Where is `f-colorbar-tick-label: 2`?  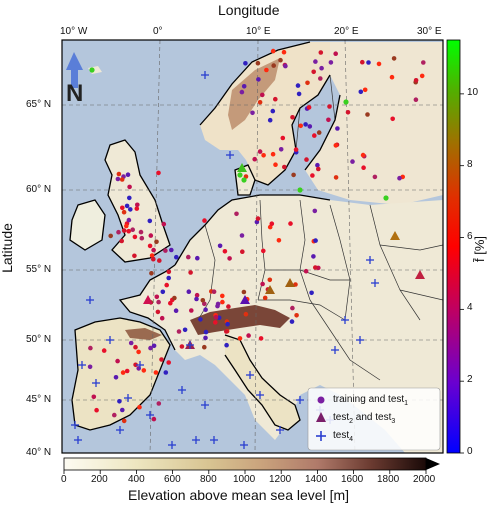
f-colorbar-tick-label: 2 is located at coordinates (470, 379).